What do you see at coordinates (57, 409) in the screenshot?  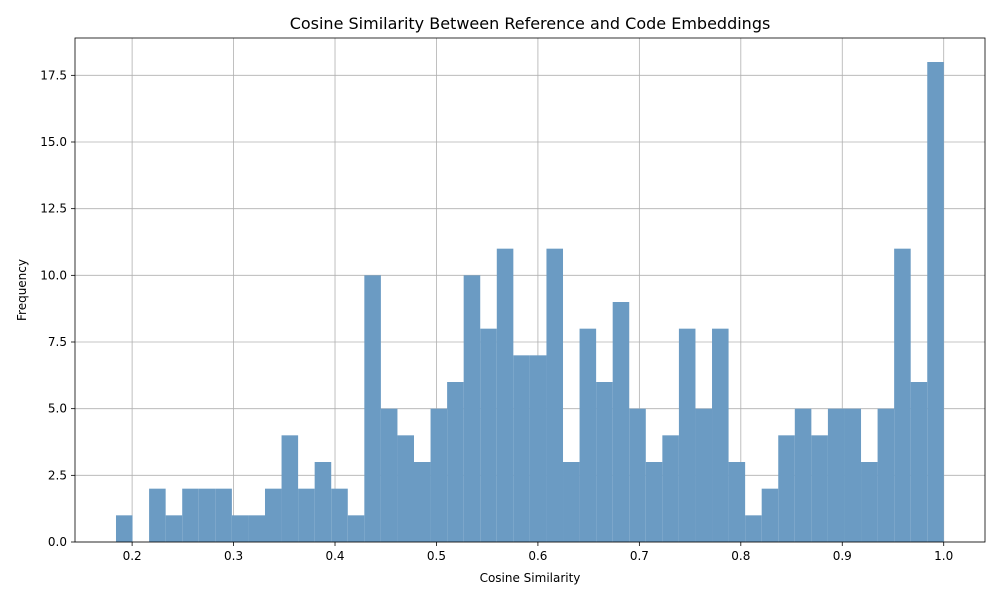 I see `y-tick-label: 5.0` at bounding box center [57, 409].